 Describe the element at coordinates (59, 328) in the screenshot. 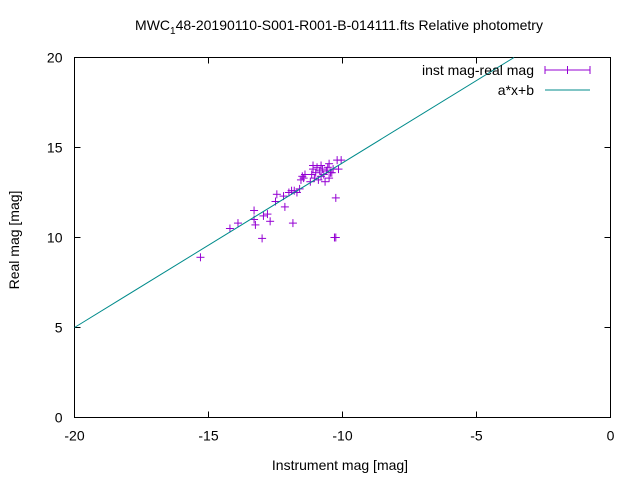

I see `y-tick-label: 5` at that location.